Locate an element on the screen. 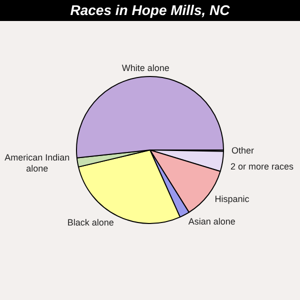  slice-label: White alone is located at coordinates (146, 68).